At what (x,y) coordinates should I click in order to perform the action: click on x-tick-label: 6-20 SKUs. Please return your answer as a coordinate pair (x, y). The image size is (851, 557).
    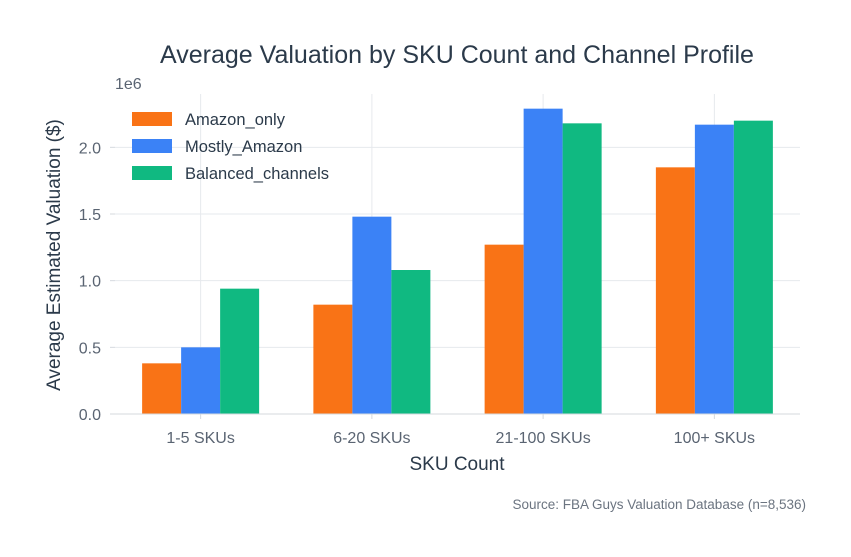
    Looking at the image, I should click on (371, 438).